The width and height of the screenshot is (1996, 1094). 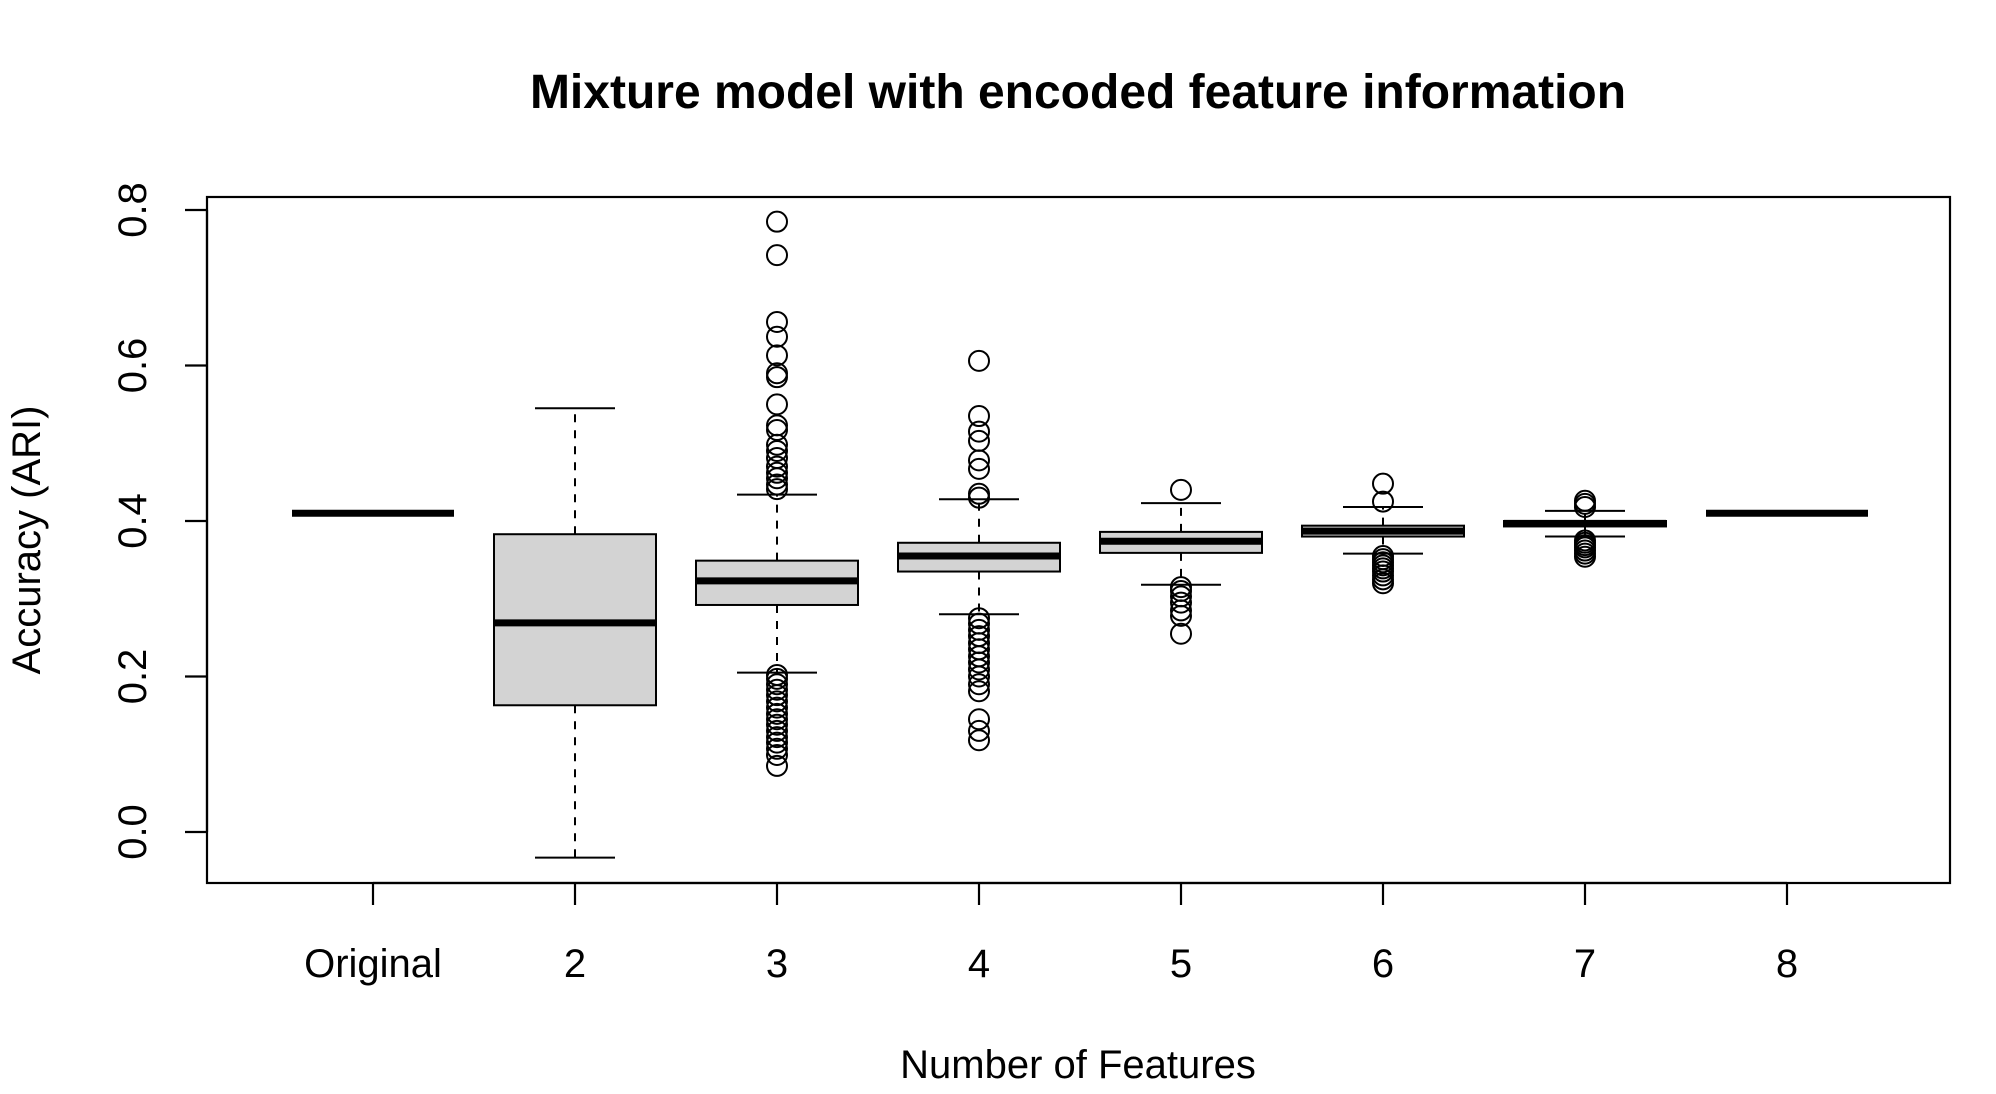 I want to click on x-tick-label: 6, so click(x=1383, y=964).